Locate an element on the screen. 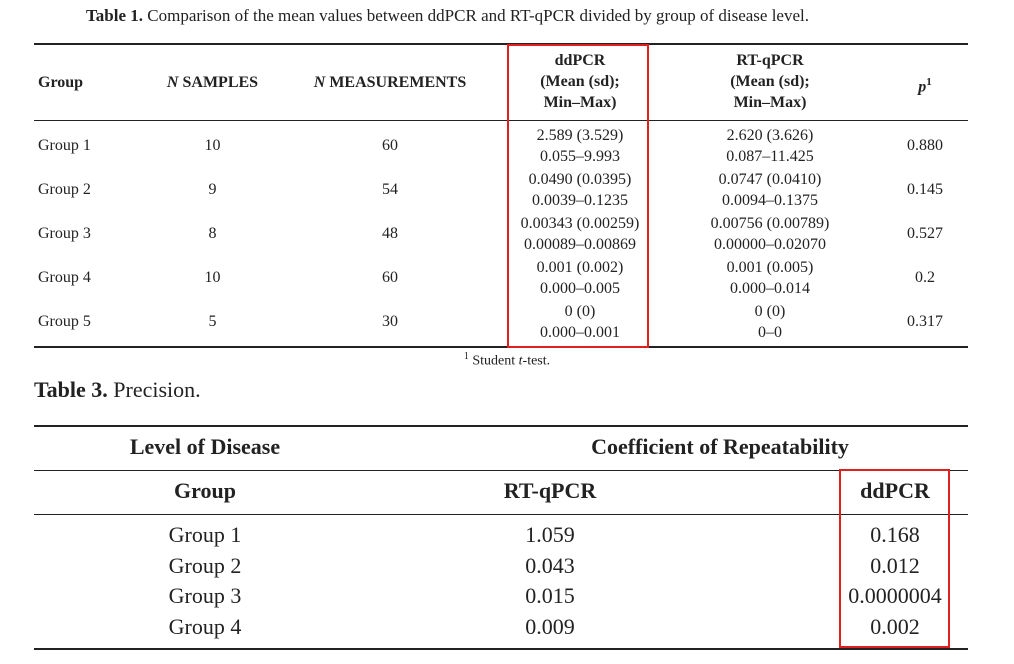 The width and height of the screenshot is (1014, 664). table-row: Group 5 5 30 0 (0) 0.000–0.001 0 (0) 0–0 0.317 is located at coordinates (507, 322).